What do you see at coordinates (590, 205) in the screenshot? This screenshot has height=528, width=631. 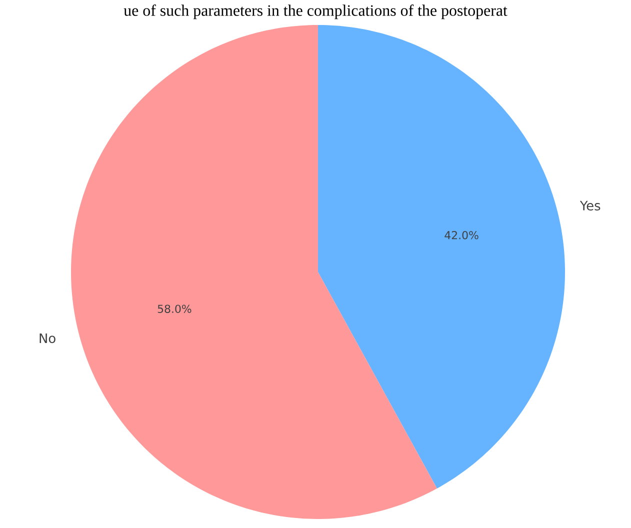 I see `slice-label: Yes` at bounding box center [590, 205].